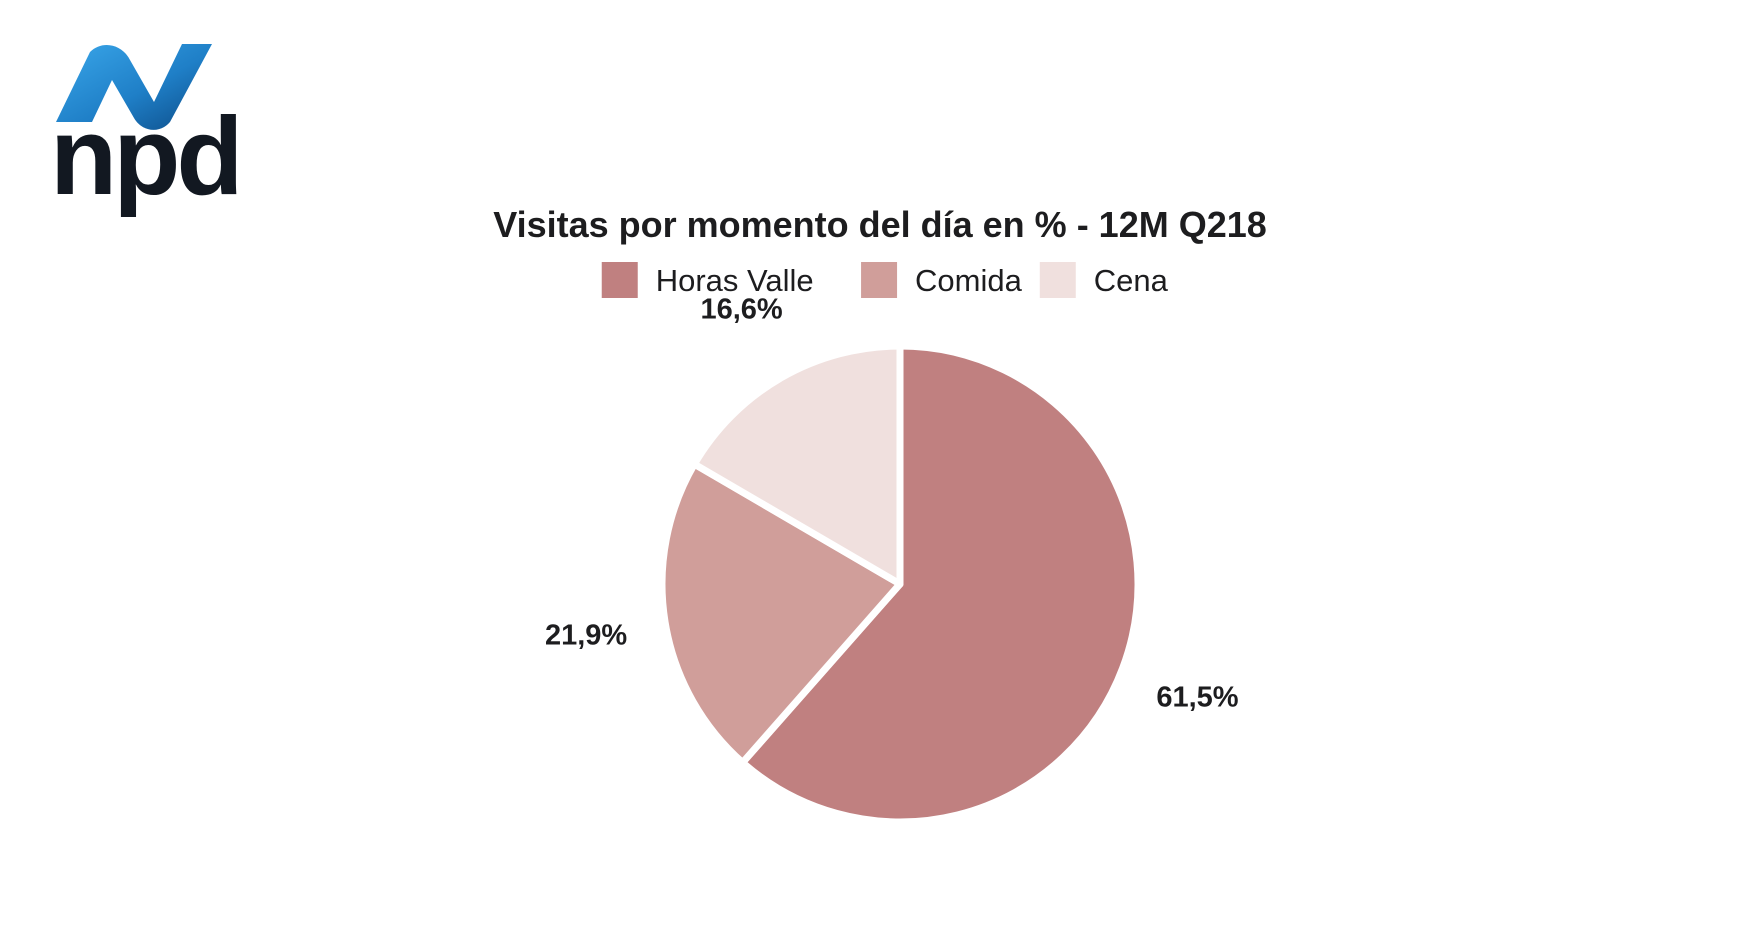  What do you see at coordinates (797, 465) in the screenshot?
I see `pie-slice-cena` at bounding box center [797, 465].